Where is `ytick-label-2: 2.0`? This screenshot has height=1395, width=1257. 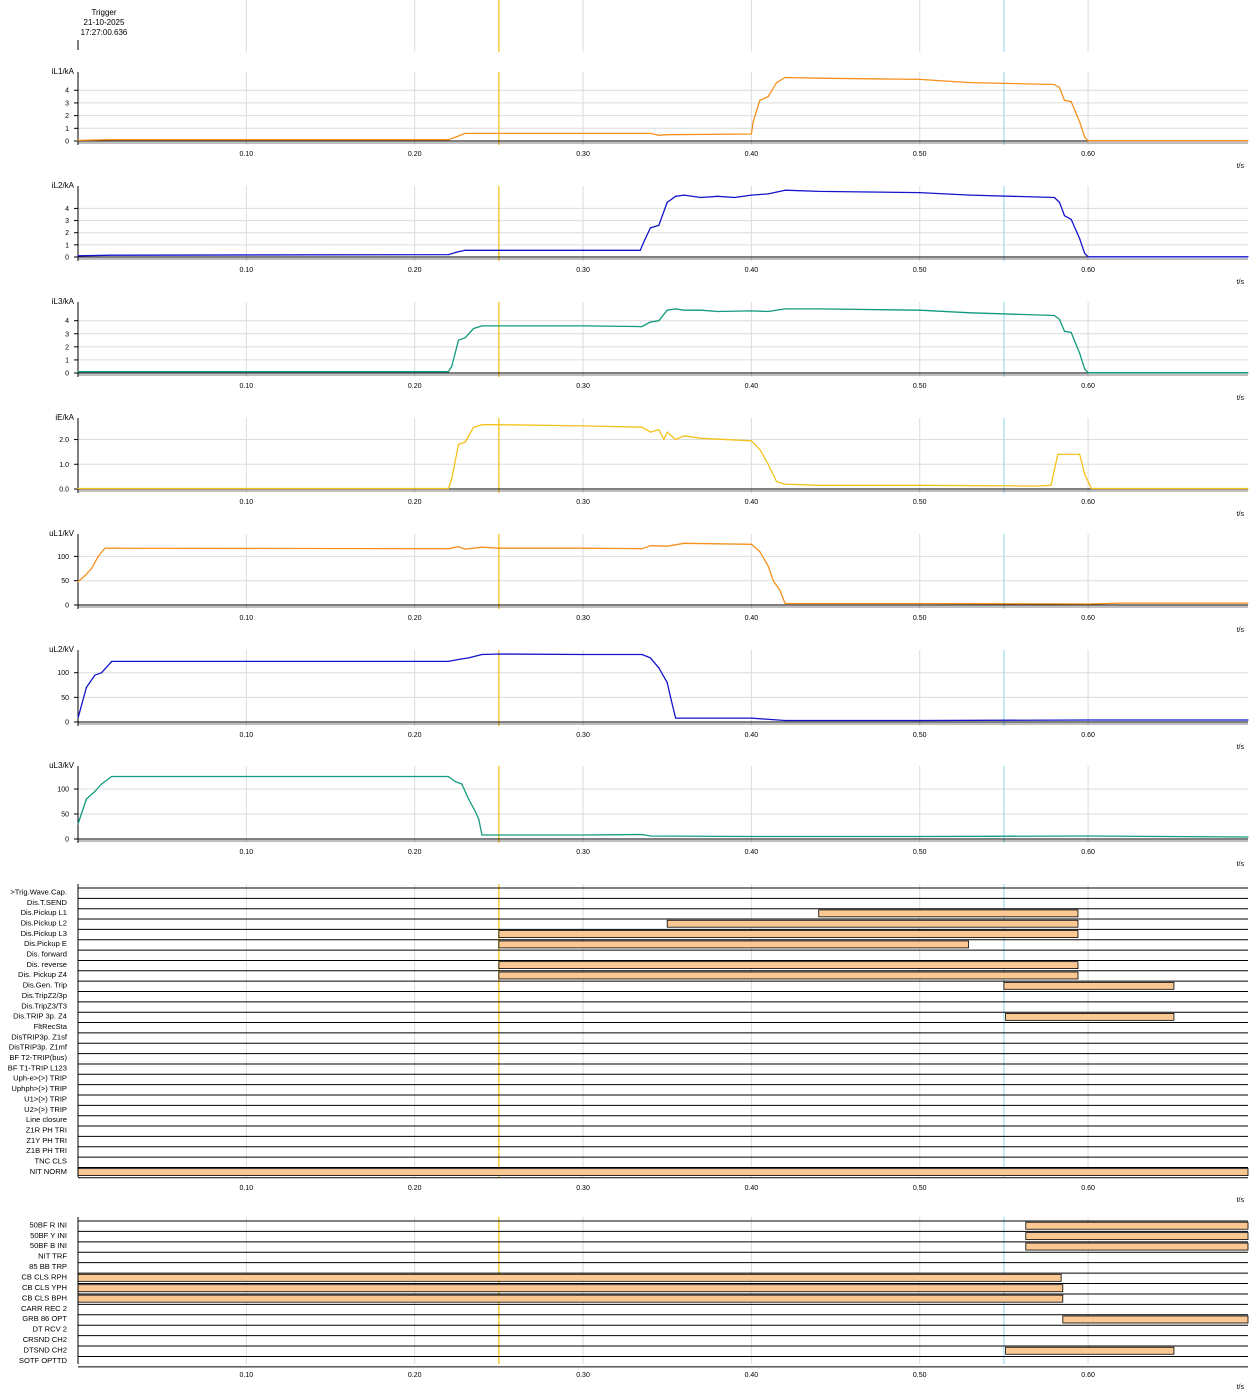
ytick-label-2: 2.0 is located at coordinates (64, 440).